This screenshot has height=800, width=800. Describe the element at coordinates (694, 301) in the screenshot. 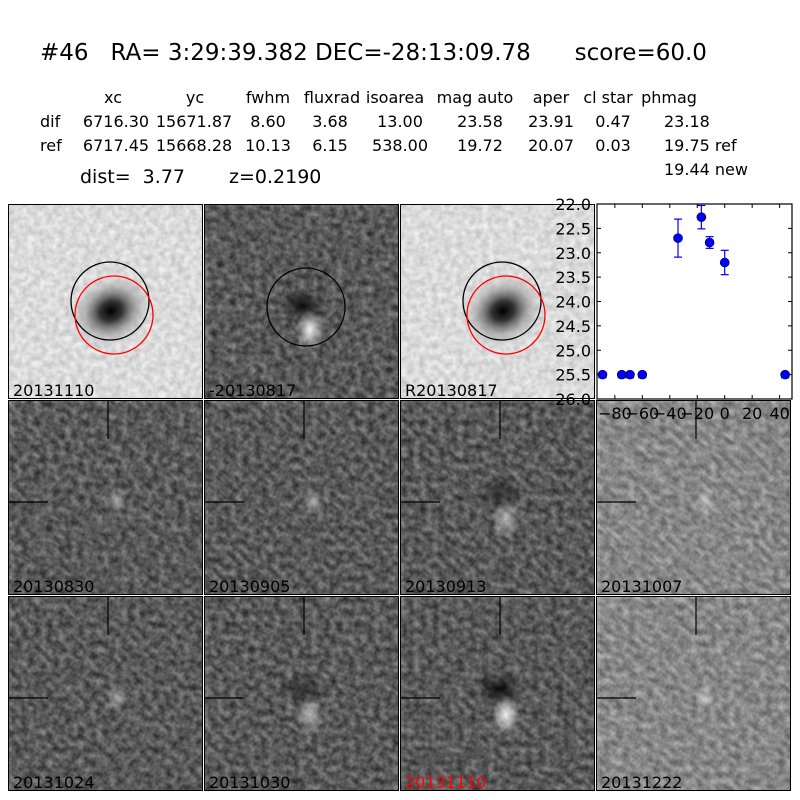

I see `plot-area` at that location.